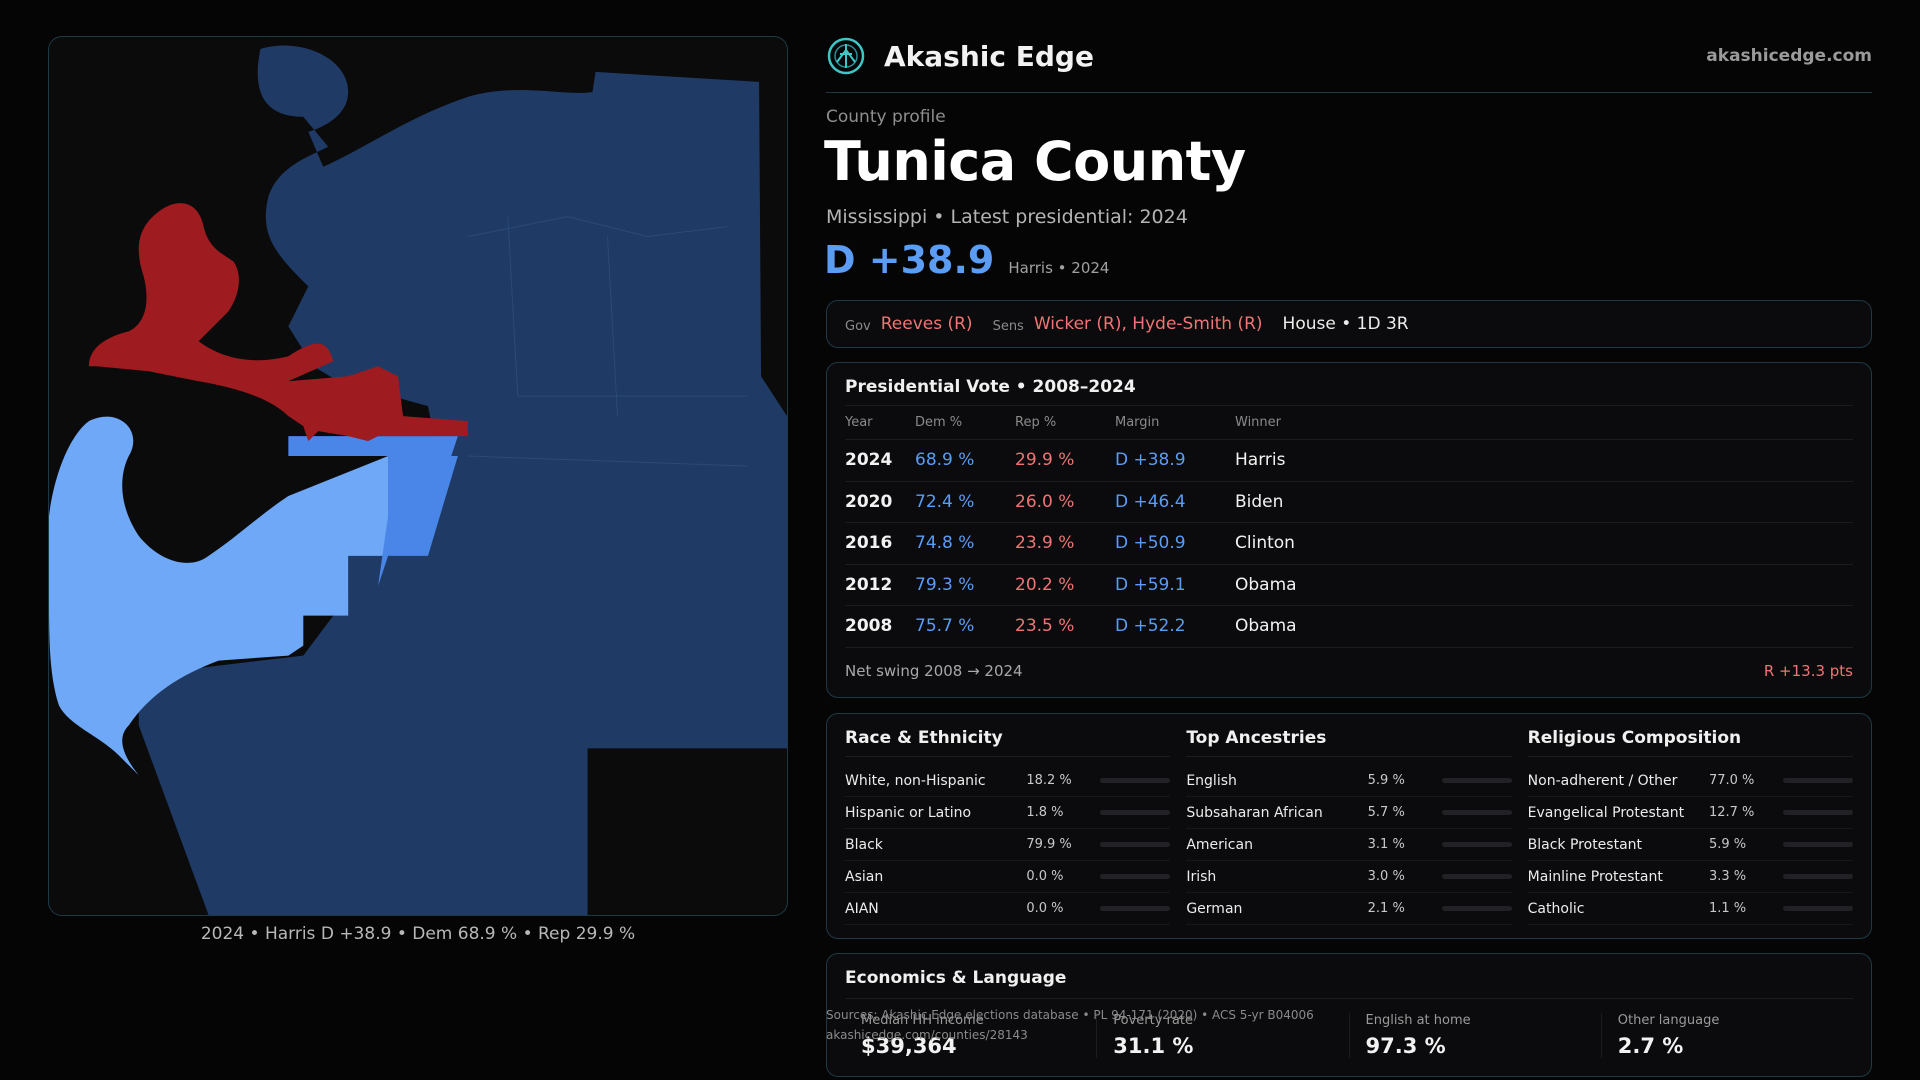  I want to click on item-label: English, so click(1211, 780).